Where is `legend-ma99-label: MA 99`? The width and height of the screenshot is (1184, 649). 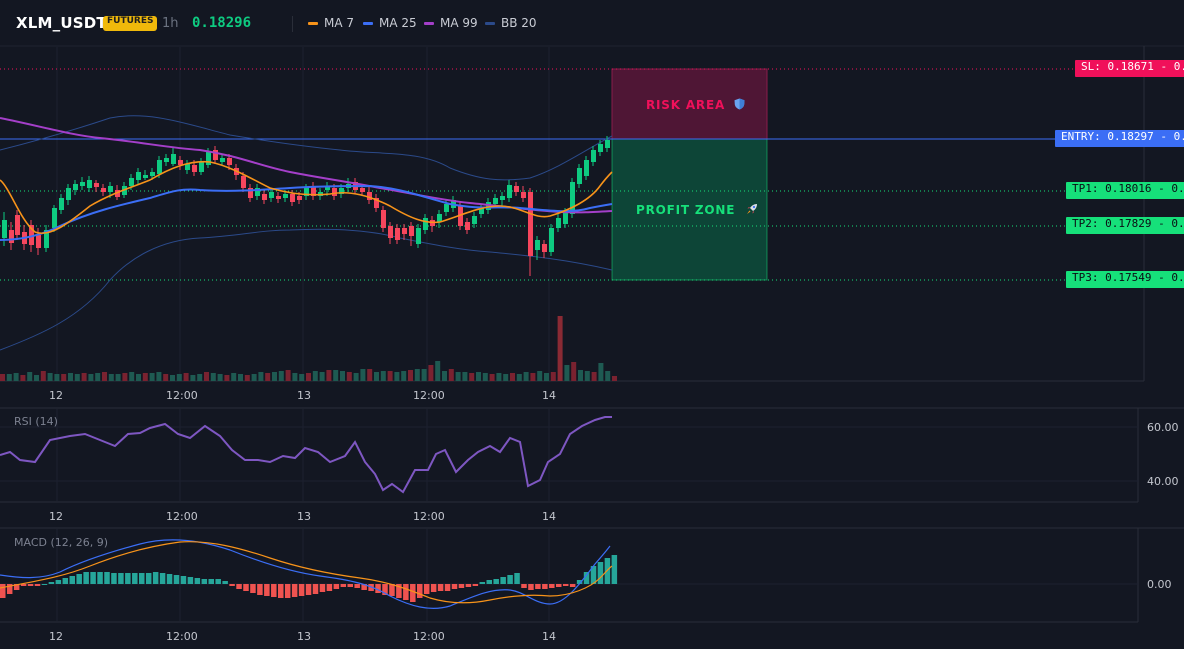 legend-ma99-label: MA 99 is located at coordinates (459, 23).